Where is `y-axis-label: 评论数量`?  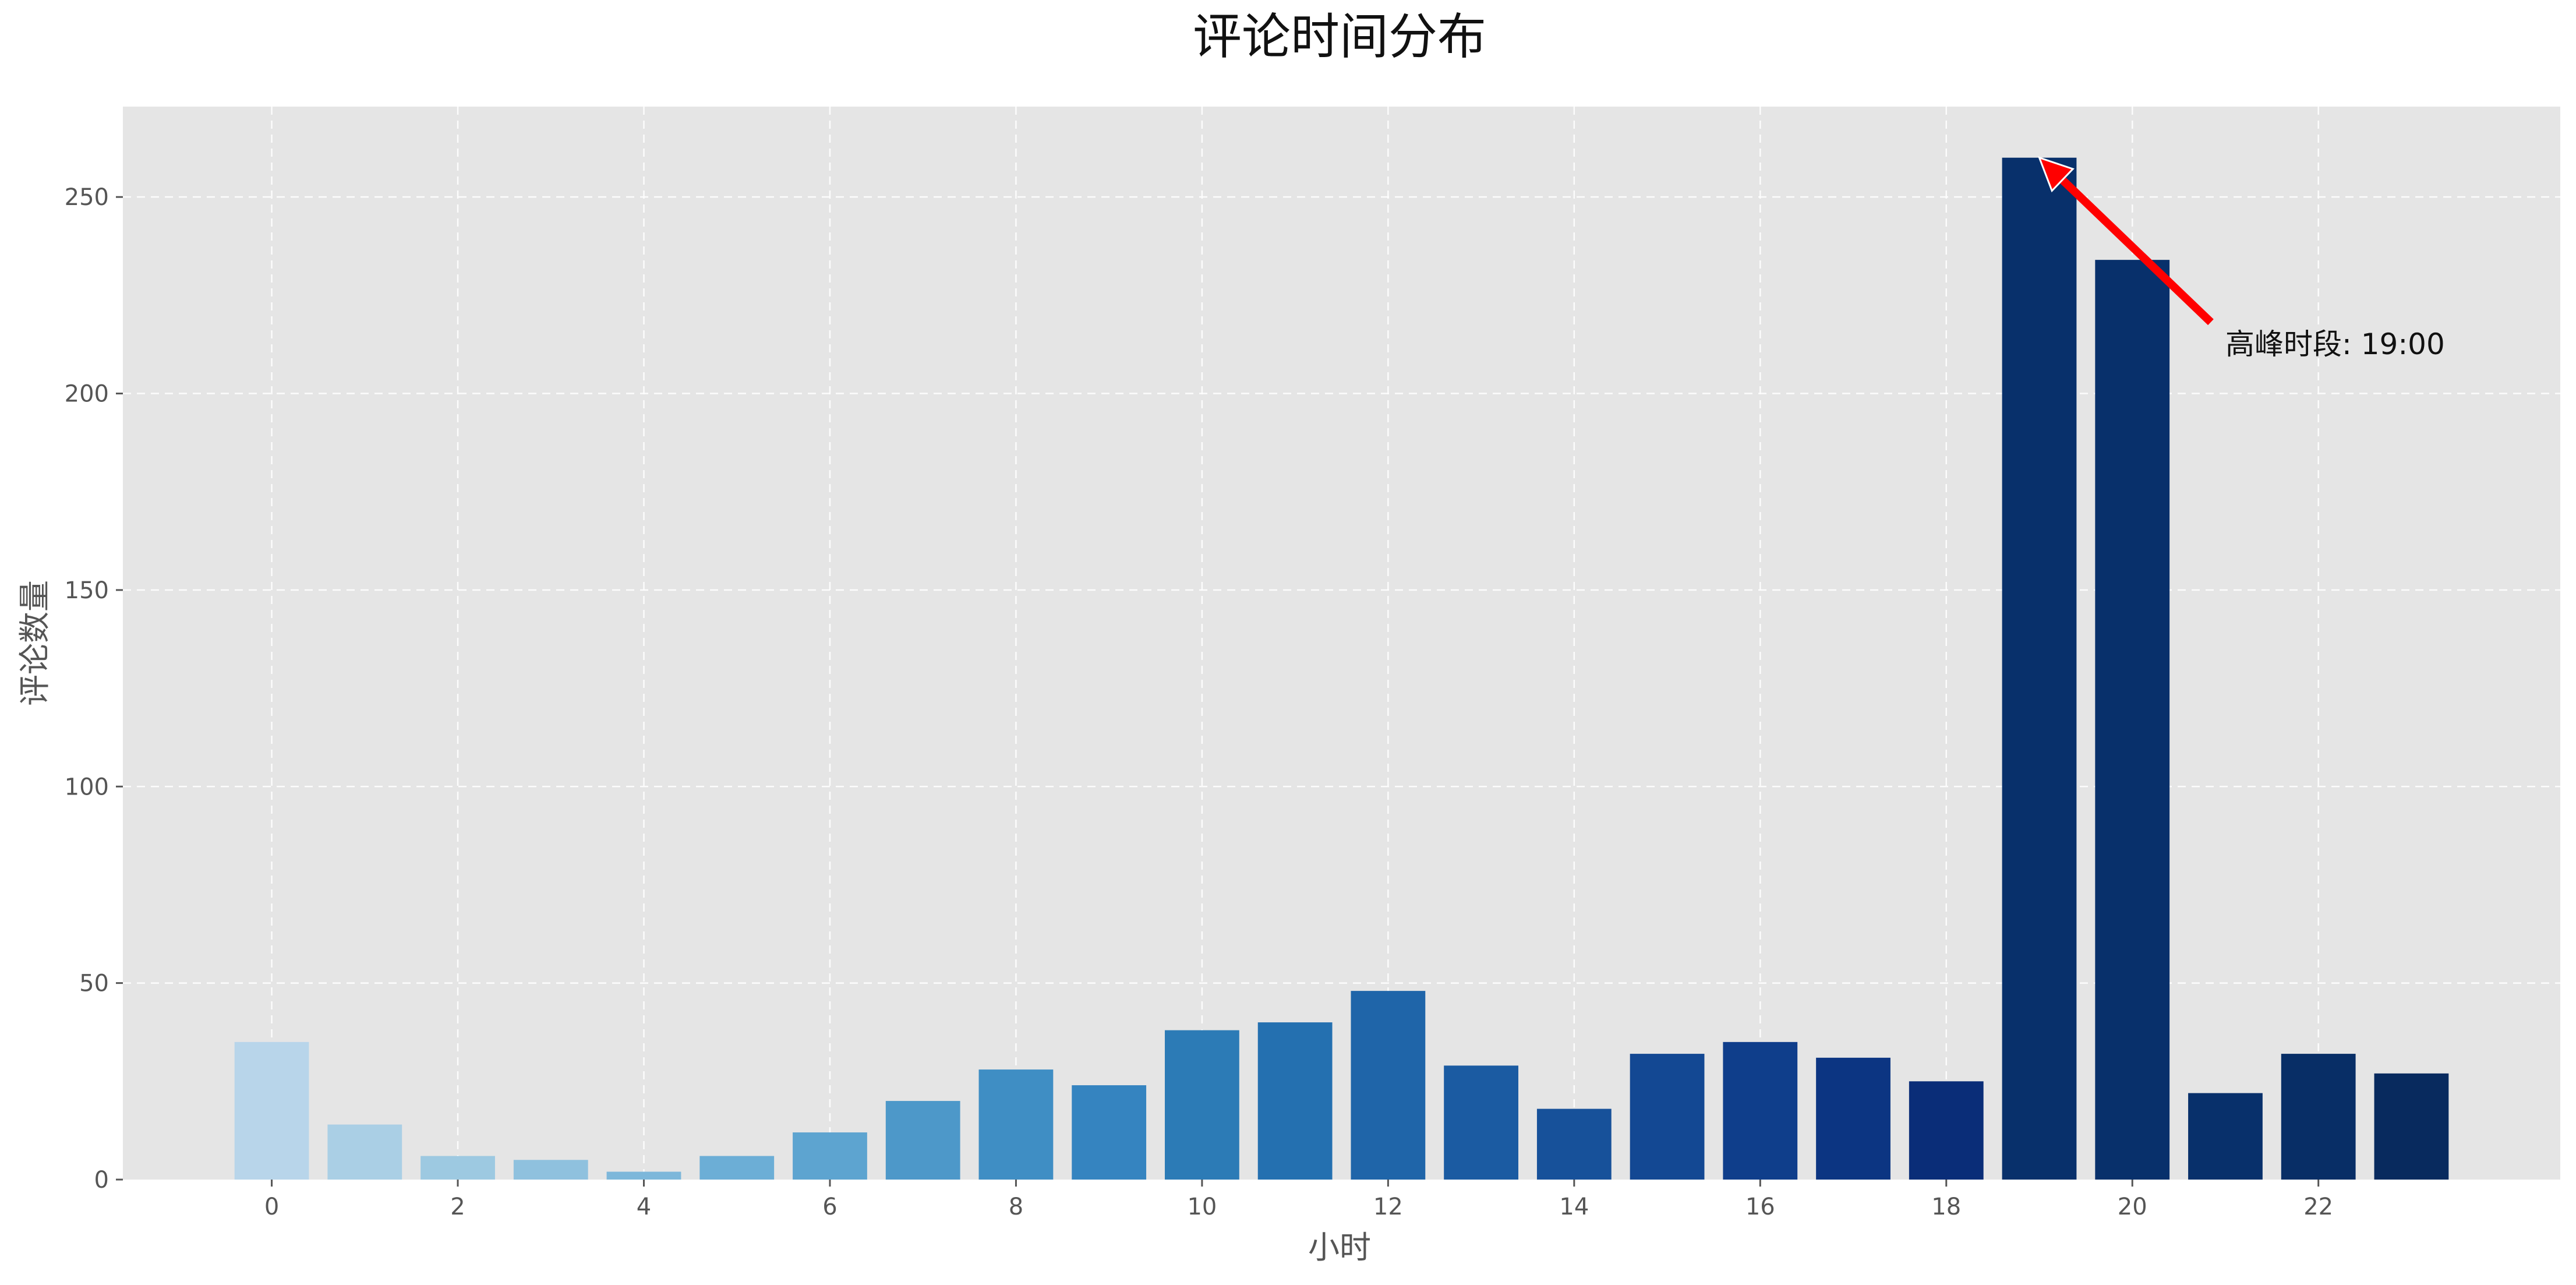
y-axis-label: 评论数量 is located at coordinates (34, 643).